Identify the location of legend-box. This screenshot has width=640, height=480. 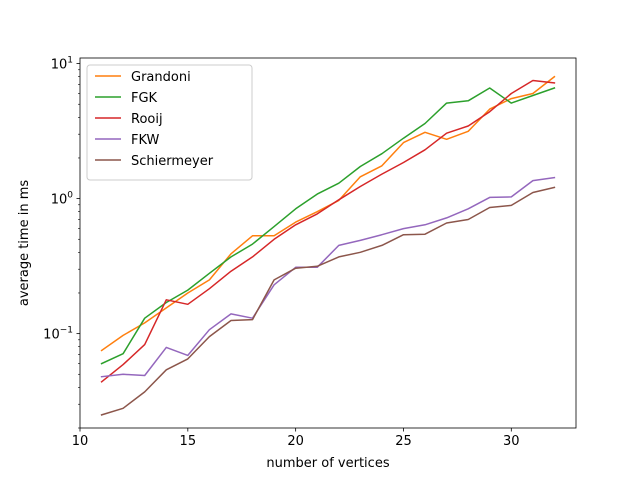
(169, 122).